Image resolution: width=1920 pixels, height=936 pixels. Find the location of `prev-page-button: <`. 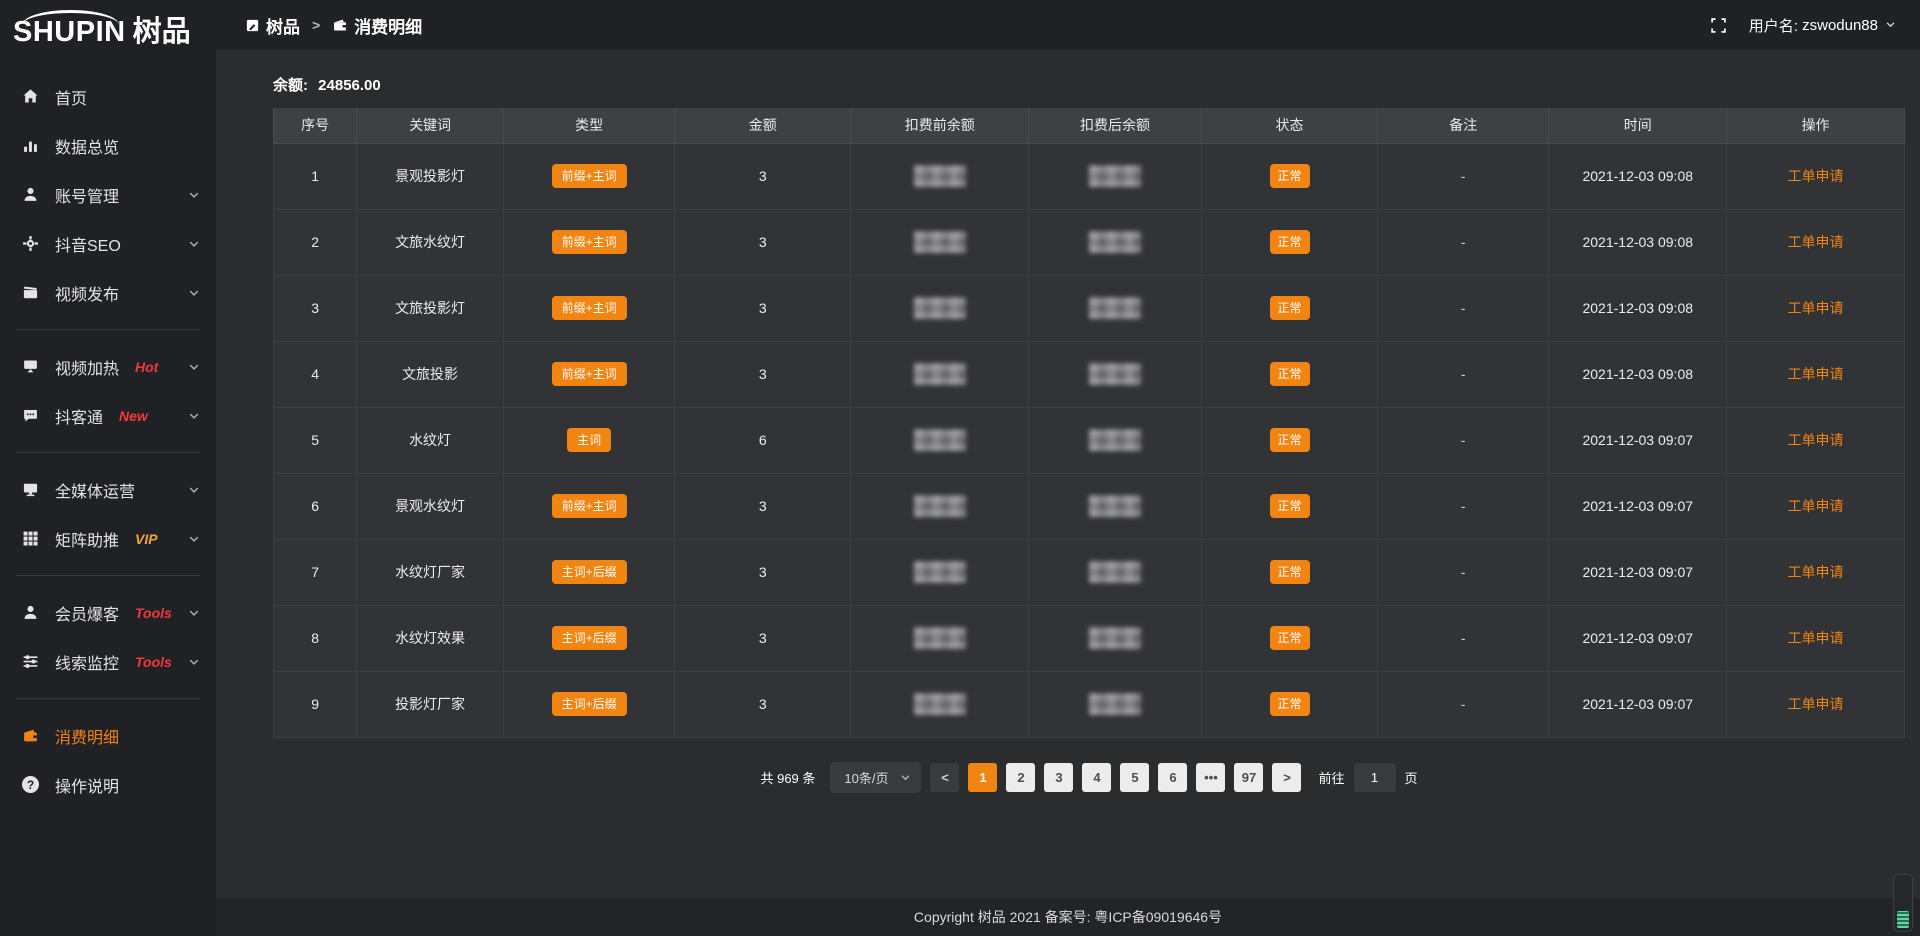

prev-page-button: < is located at coordinates (945, 777).